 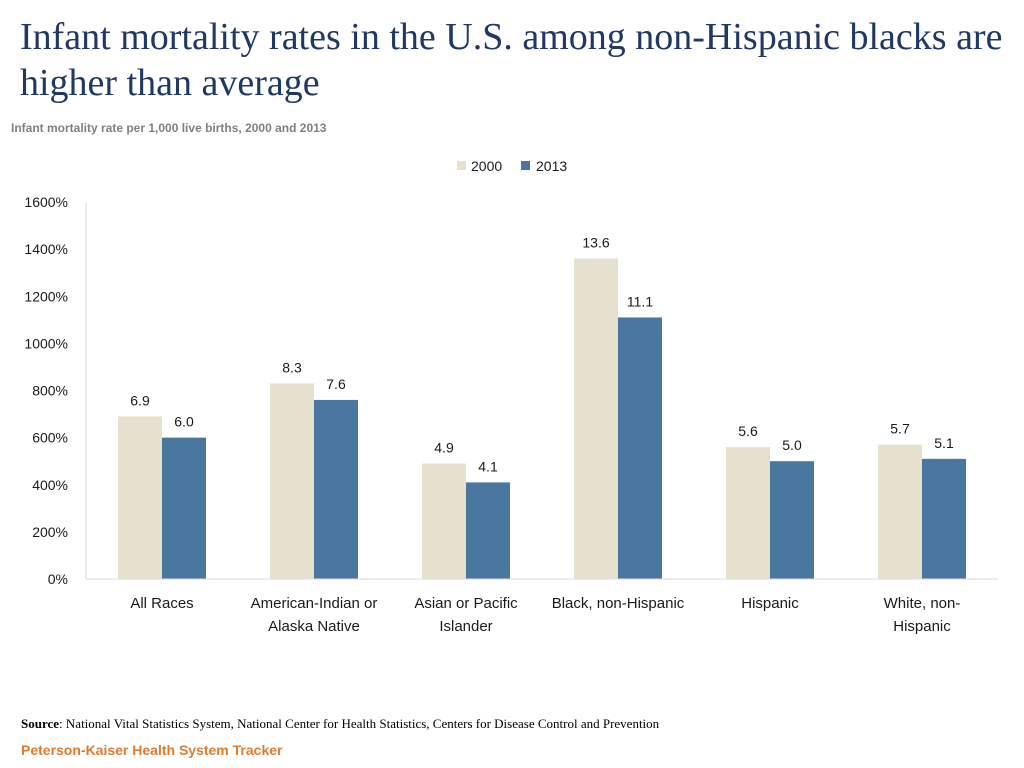 What do you see at coordinates (944, 443) in the screenshot?
I see `bar-value-label-2013: 5.1` at bounding box center [944, 443].